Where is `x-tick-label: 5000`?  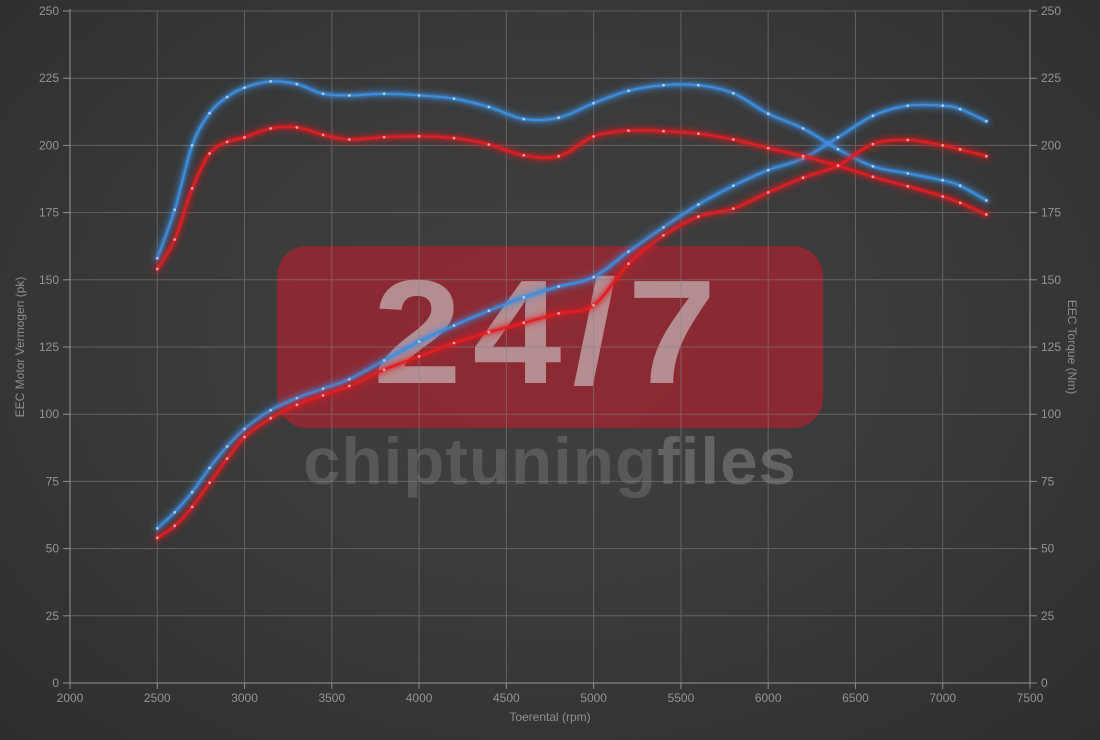
x-tick-label: 5000 is located at coordinates (593, 698).